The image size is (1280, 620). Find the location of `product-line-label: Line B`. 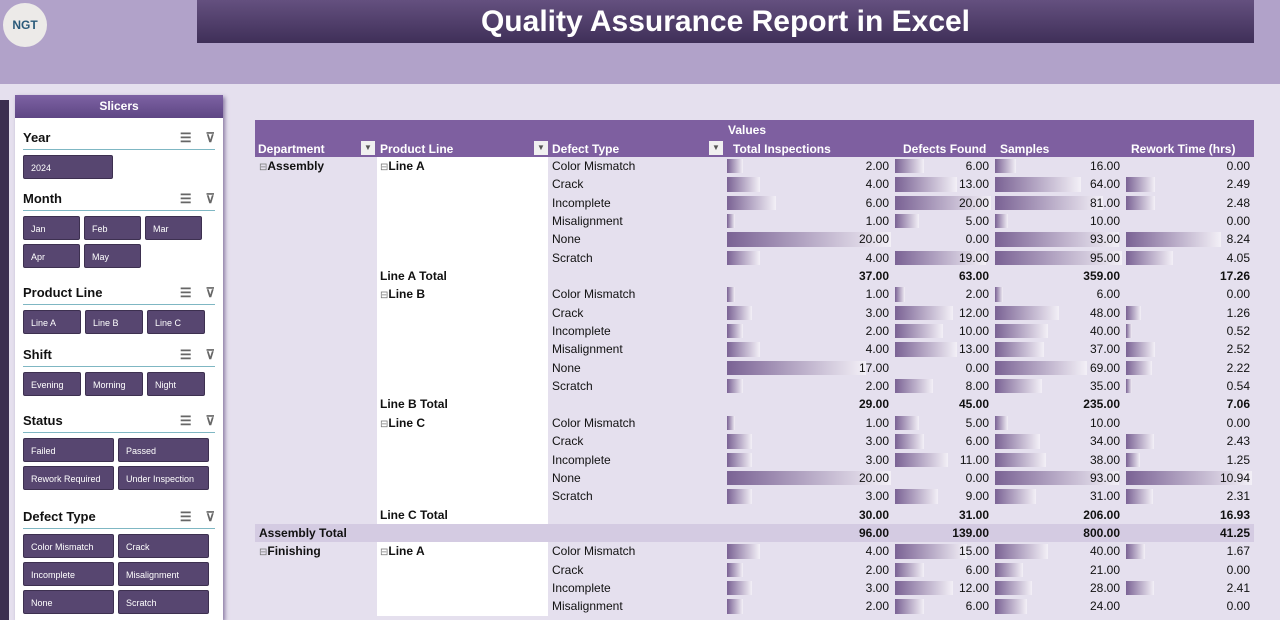

product-line-label: Line B is located at coordinates (407, 294).